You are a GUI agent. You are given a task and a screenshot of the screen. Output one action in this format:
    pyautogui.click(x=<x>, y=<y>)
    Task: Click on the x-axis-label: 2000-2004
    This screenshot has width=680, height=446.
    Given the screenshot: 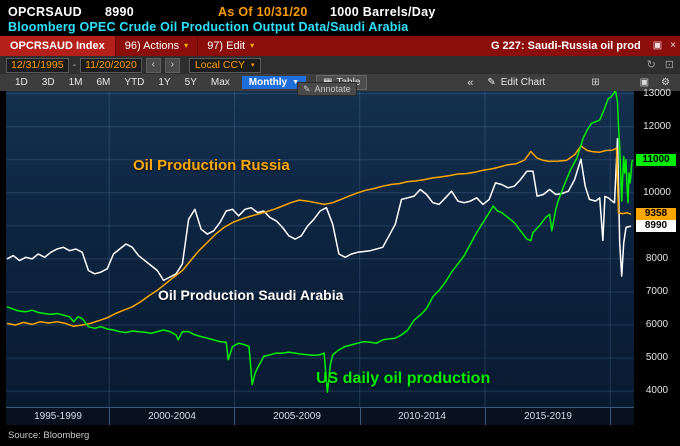 What is the action you would take?
    pyautogui.click(x=172, y=416)
    